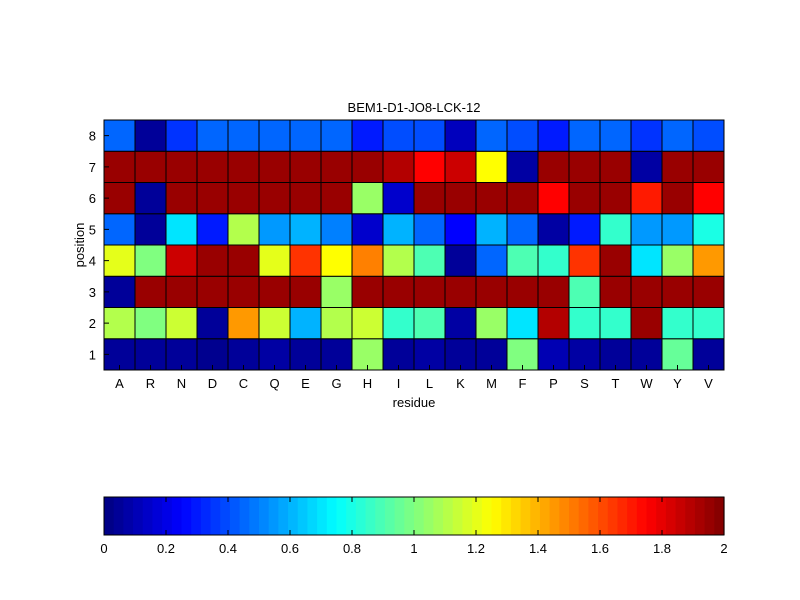 The image size is (800, 600). What do you see at coordinates (460, 323) in the screenshot?
I see `heatmap-cell-2-K` at bounding box center [460, 323].